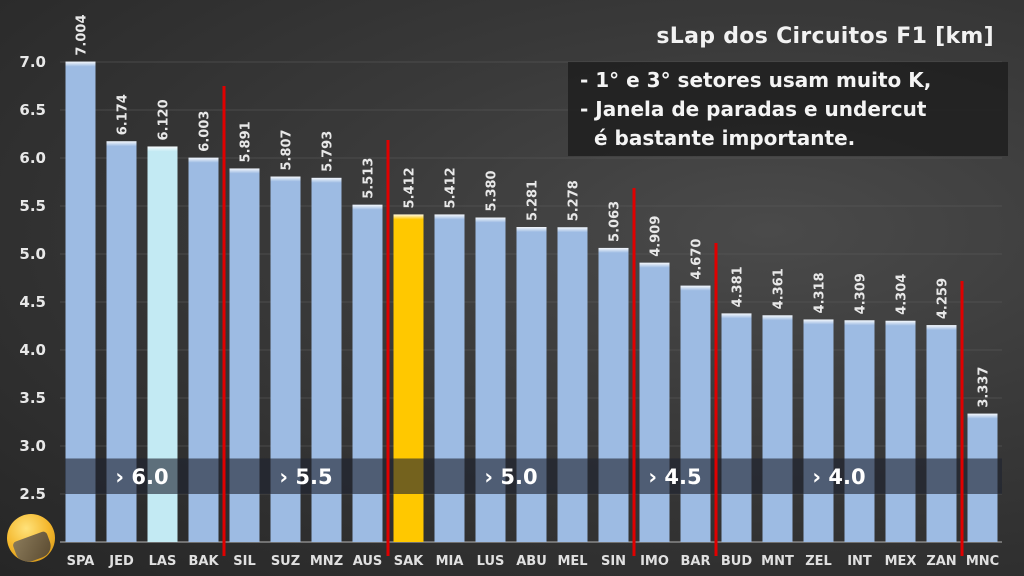 The width and height of the screenshot is (1024, 576). I want to click on y-tick-label: 6.5, so click(32, 110).